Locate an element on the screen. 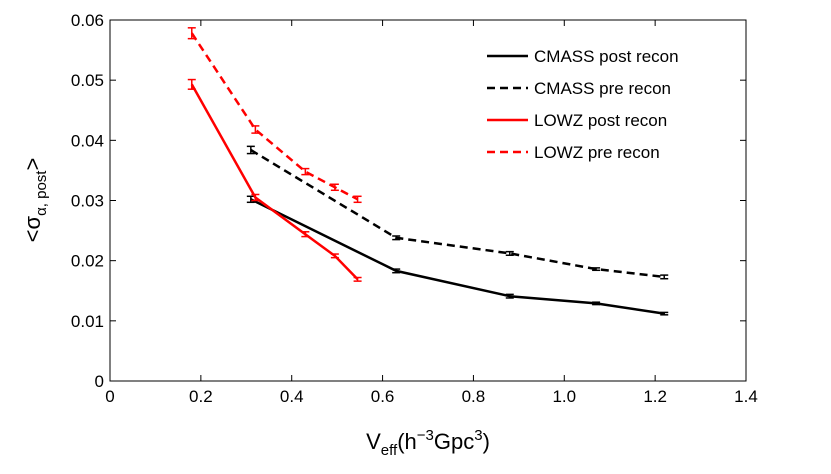  y-axis-title-main: <σ is located at coordinates (32, 228).